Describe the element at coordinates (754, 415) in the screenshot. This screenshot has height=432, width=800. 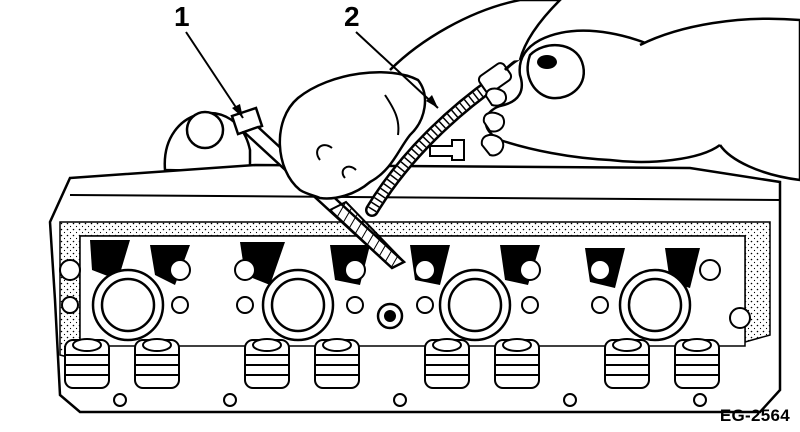
I see `figure-code: EG-2564` at that location.